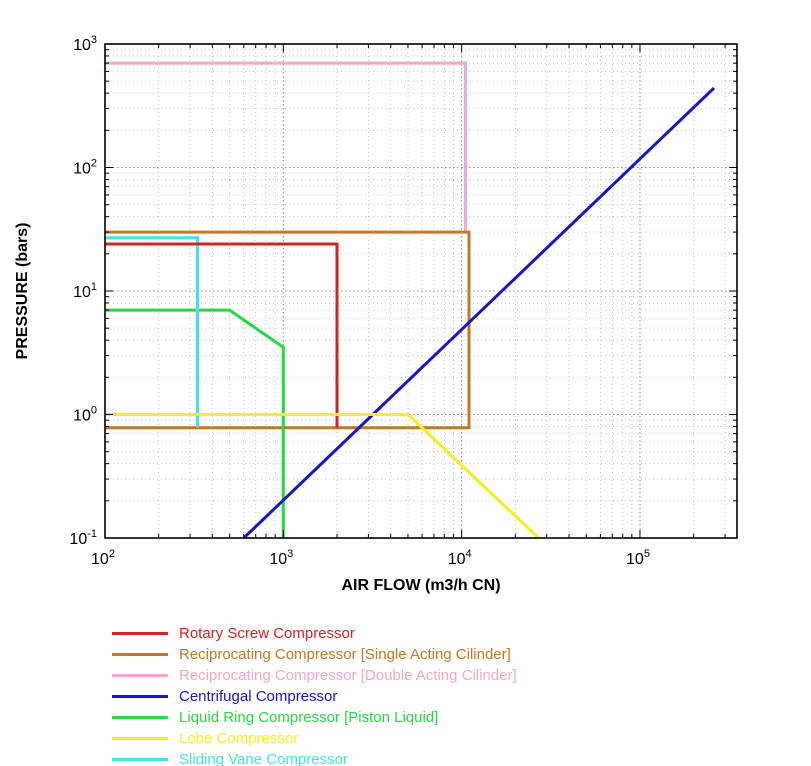  I want to click on y-tick-label: 10³, so click(85, 44).